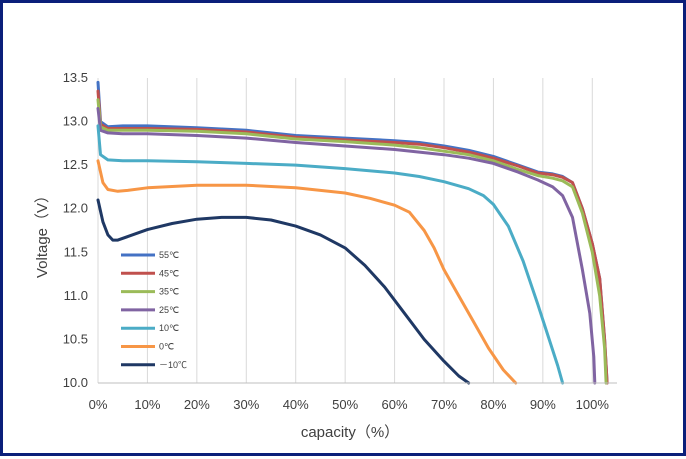 This screenshot has width=686, height=459. Describe the element at coordinates (169, 273) in the screenshot. I see `legend-label: 45℃` at that location.